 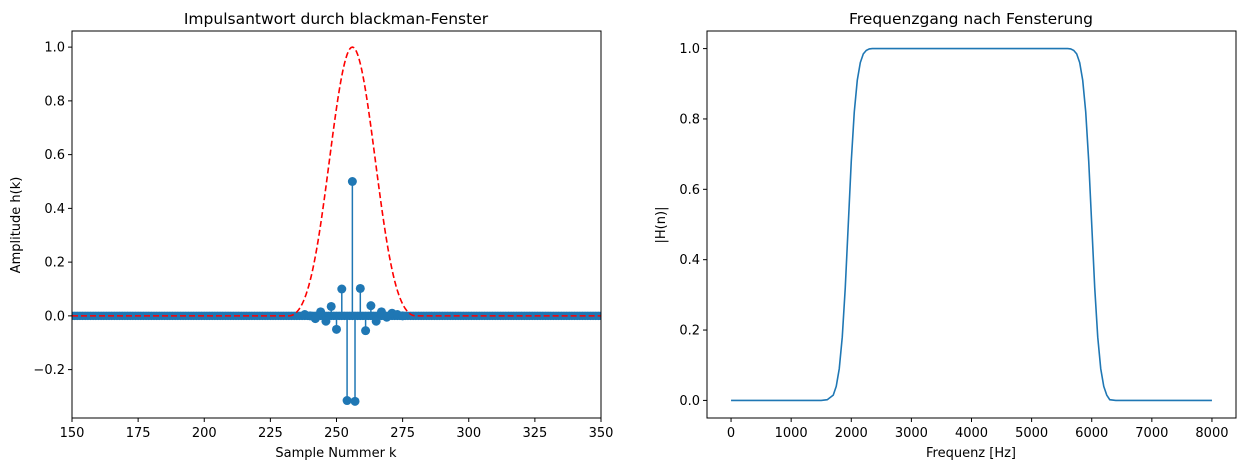 What do you see at coordinates (1091, 433) in the screenshot?
I see `right-xtick-label: 6000` at bounding box center [1091, 433].